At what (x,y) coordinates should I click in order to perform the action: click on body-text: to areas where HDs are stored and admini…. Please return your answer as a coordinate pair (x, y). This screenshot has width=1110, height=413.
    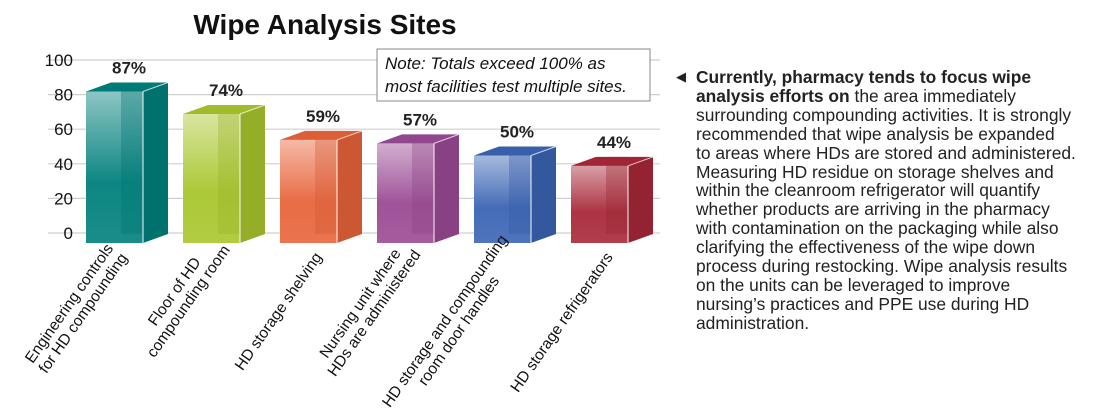
    Looking at the image, I should click on (886, 152).